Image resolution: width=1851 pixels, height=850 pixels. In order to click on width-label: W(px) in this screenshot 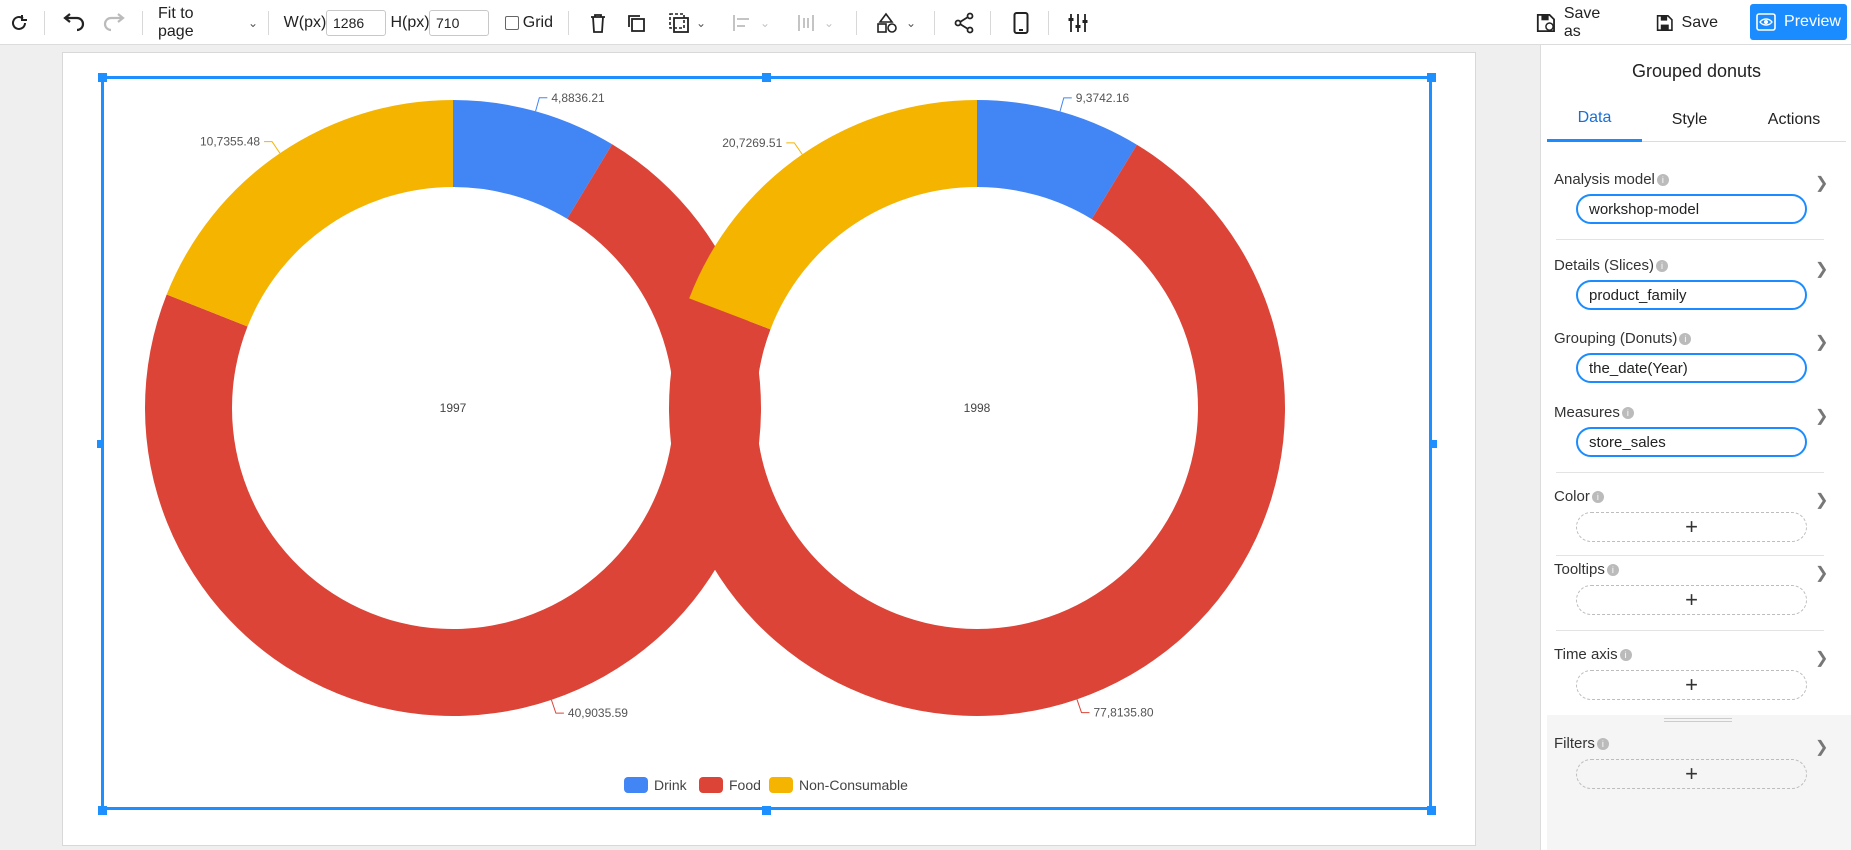, I will do `click(305, 22)`.